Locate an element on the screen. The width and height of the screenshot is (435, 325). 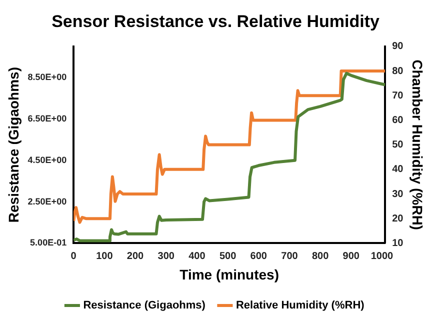
legend-label: Resistance (Gigaohms) is located at coordinates (144, 306).